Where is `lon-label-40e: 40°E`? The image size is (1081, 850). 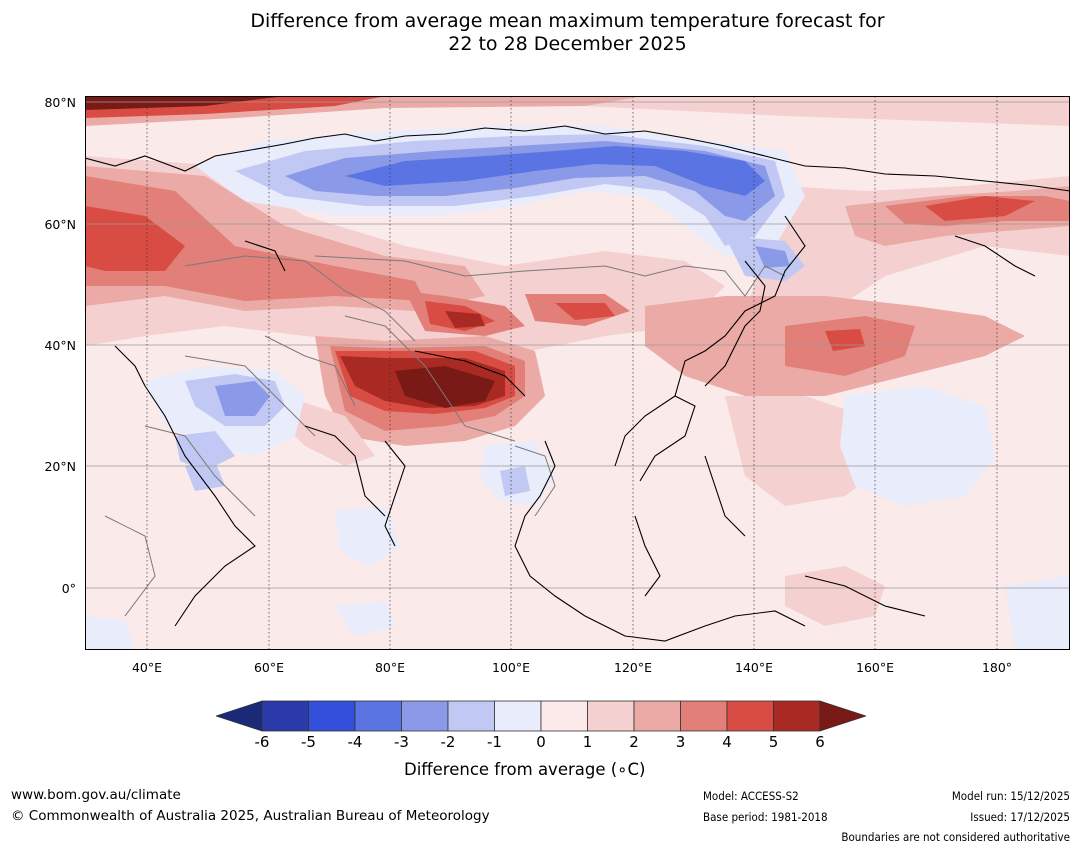 lon-label-40e: 40°E is located at coordinates (147, 667).